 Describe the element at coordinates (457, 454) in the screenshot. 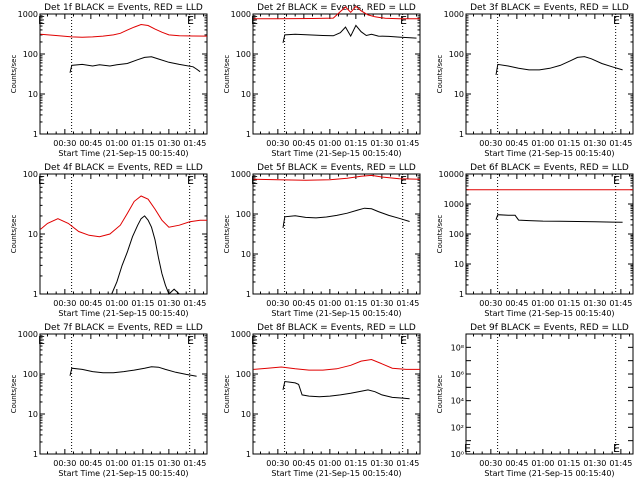

I see `y-tick-label: 10⁰` at that location.